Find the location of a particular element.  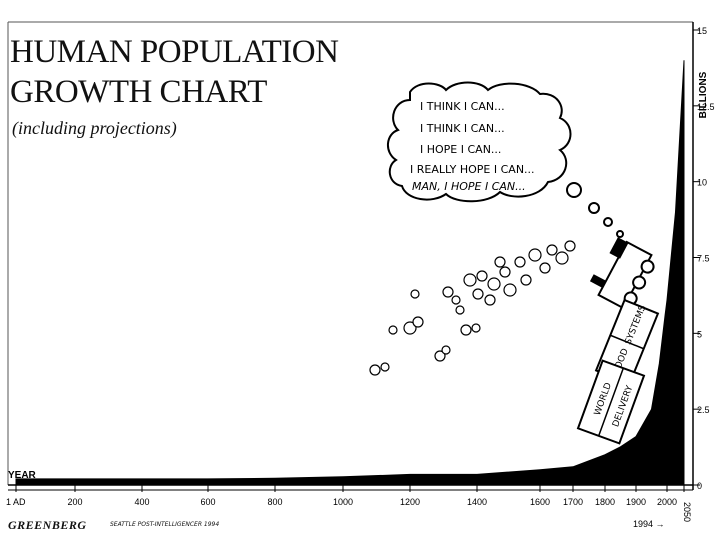

x-tick-label: 2050 is located at coordinates (687, 512).